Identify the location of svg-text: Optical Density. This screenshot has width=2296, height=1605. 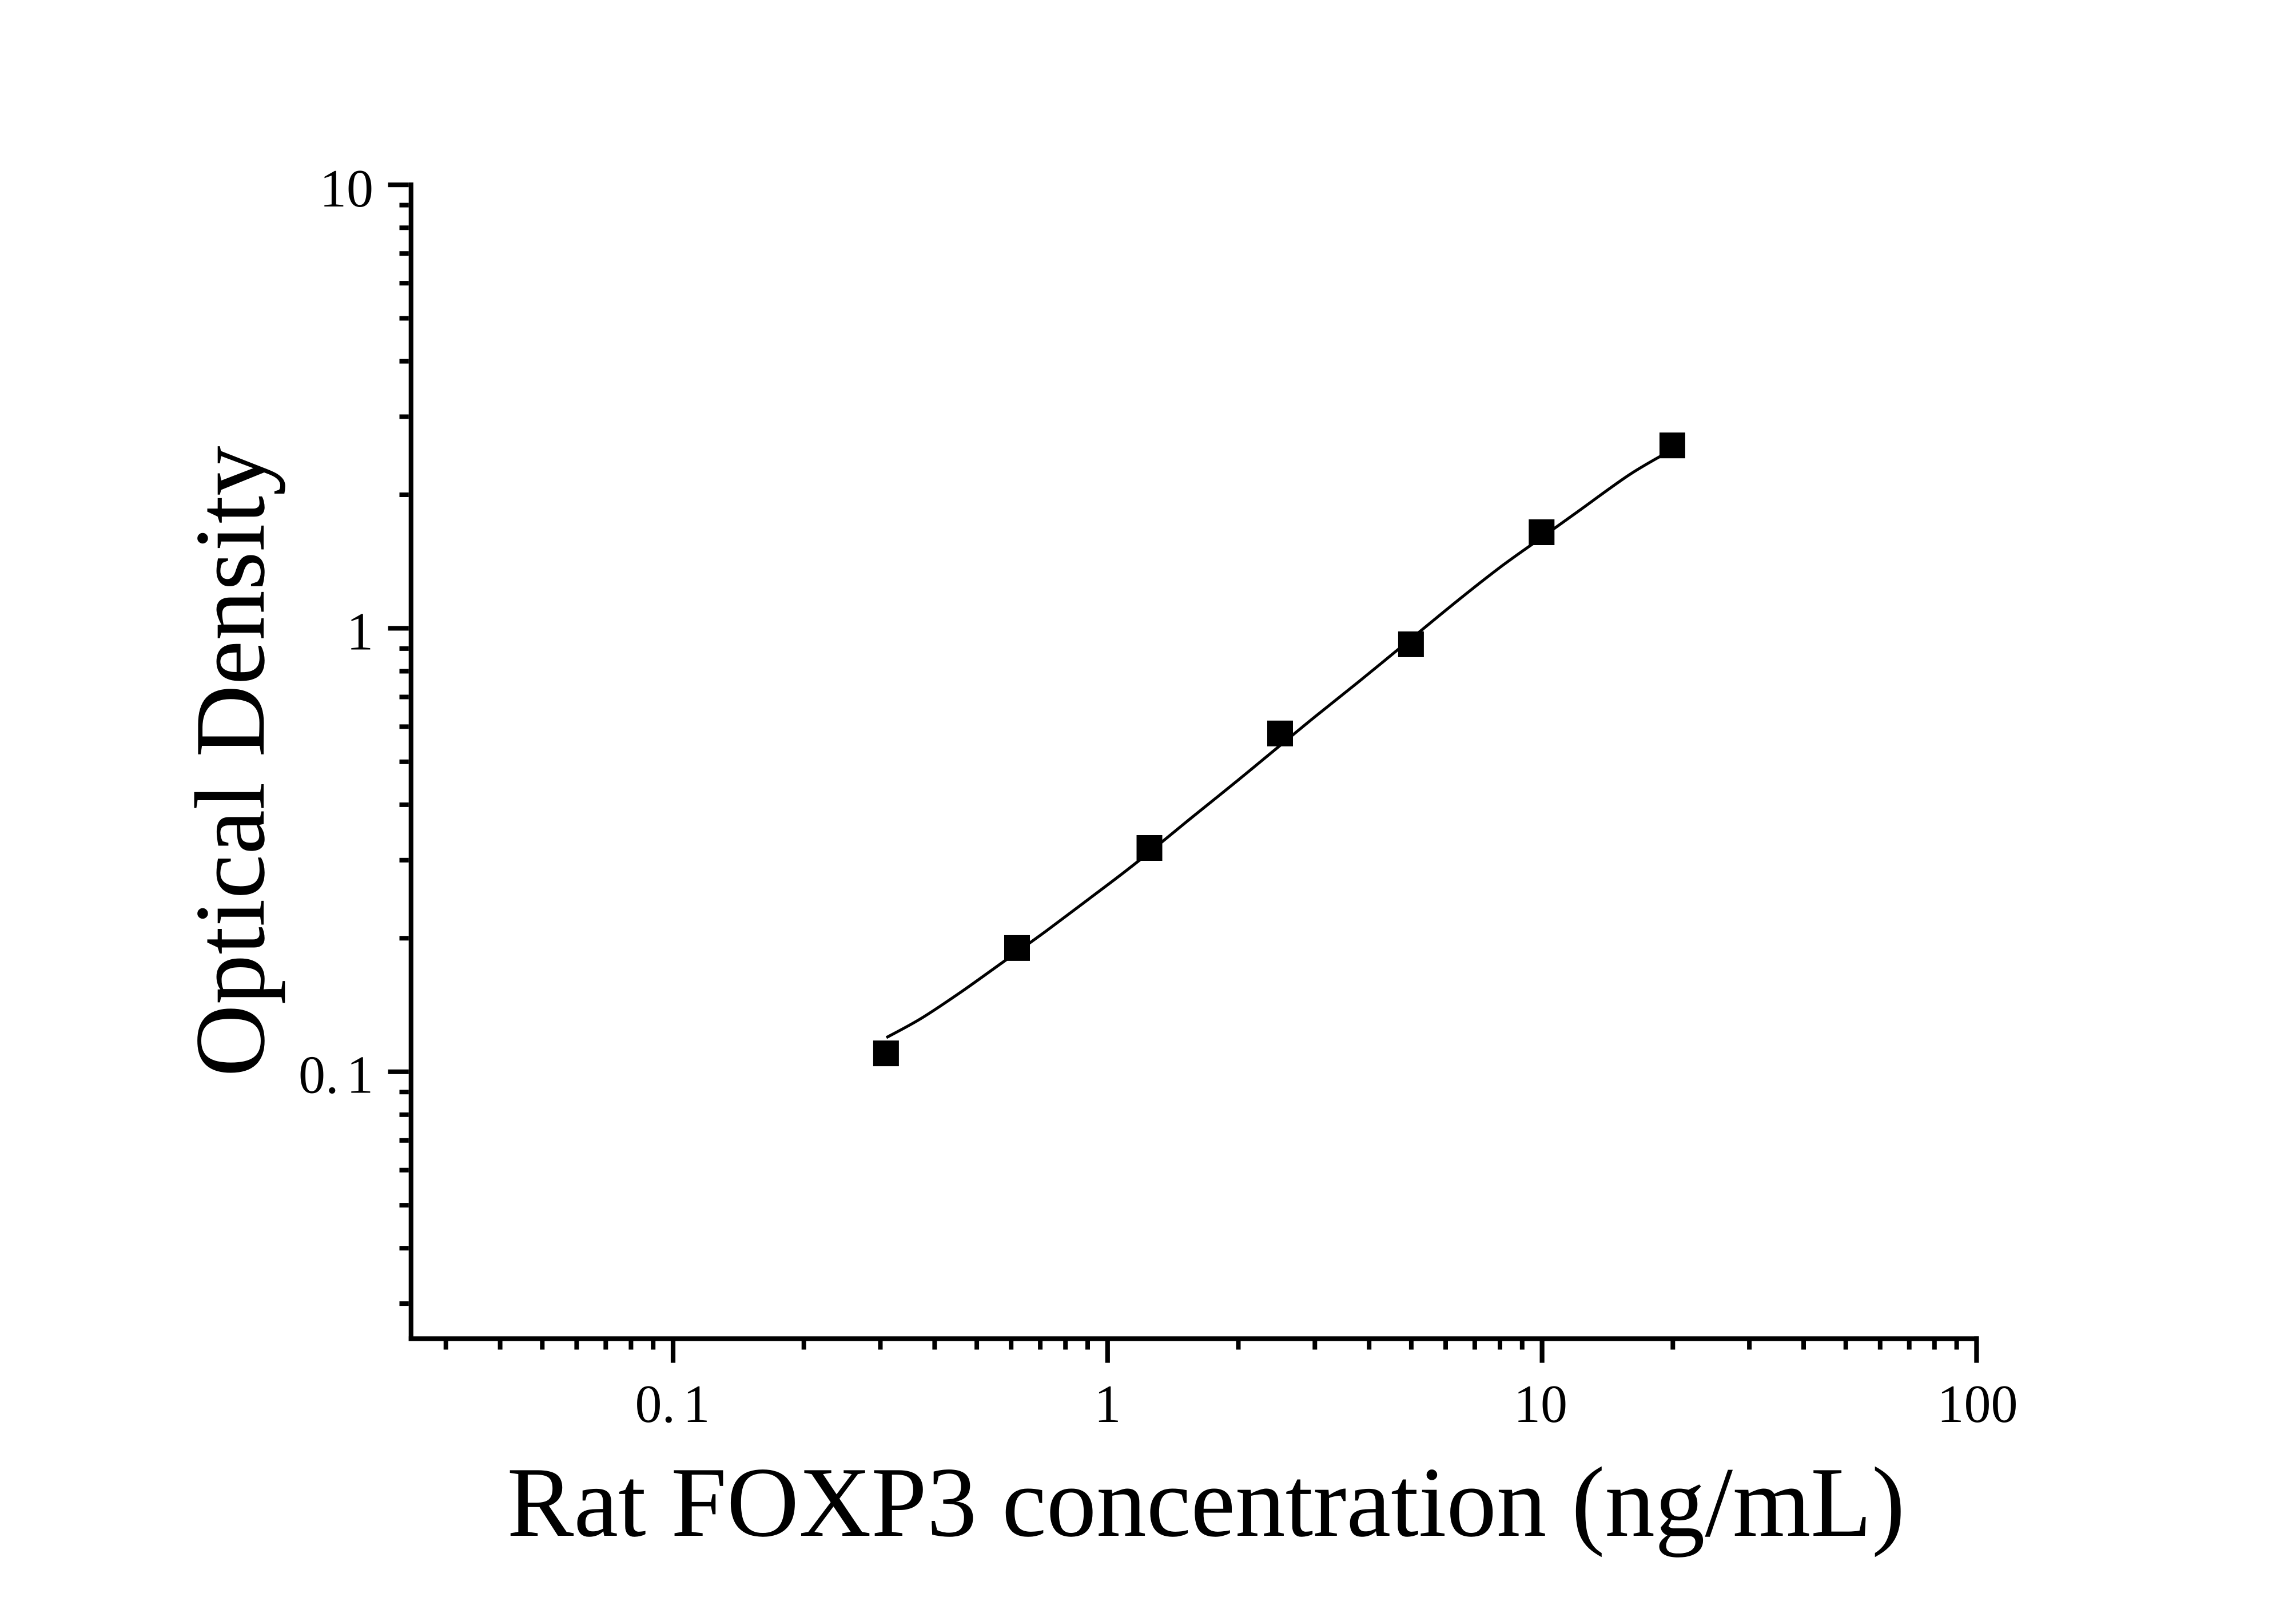
(230, 761).